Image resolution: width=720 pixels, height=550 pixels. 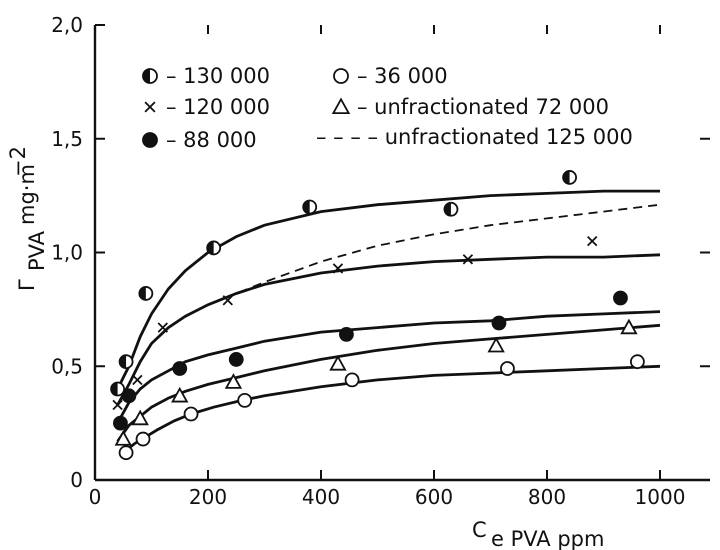 I want to click on y-tick-label: 1,5, so click(x=67, y=139).